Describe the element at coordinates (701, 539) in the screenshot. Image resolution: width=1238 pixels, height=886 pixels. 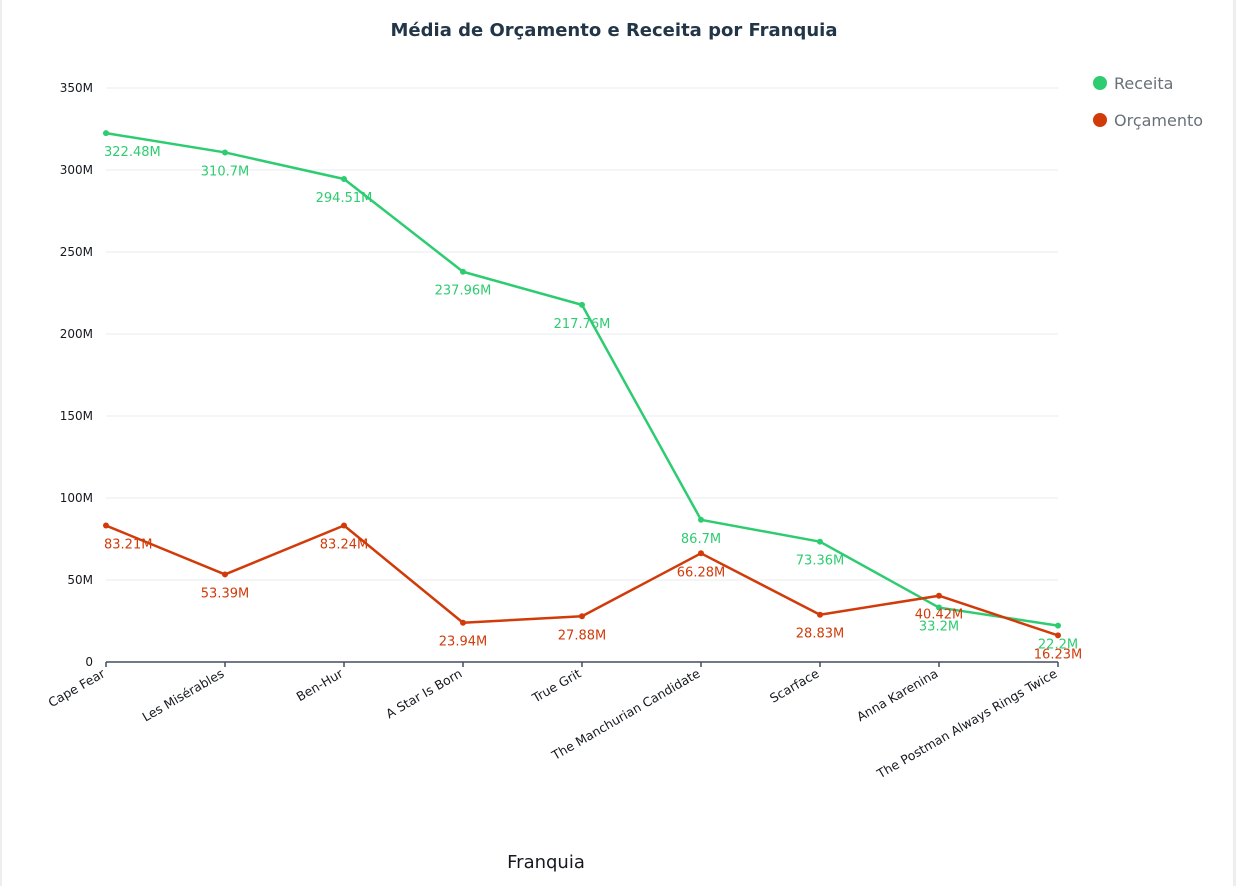
I see `data-label: 86.7M` at that location.